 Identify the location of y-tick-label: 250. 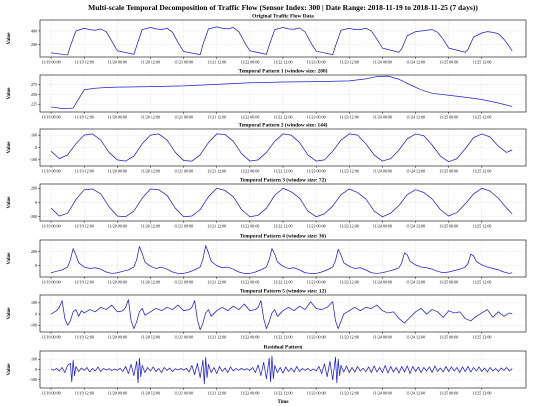
(34, 94).